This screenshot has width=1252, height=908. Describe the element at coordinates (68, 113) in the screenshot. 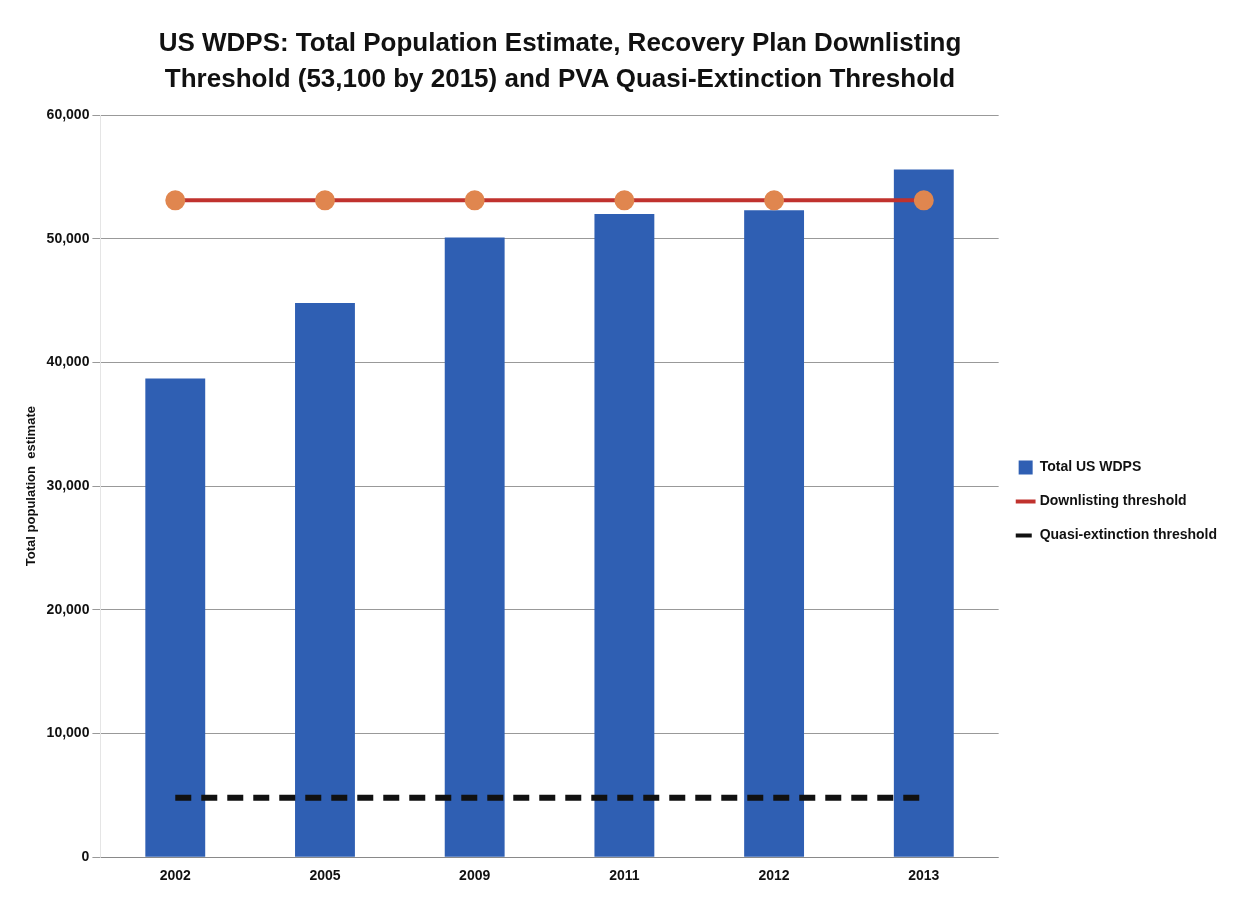

I see `y-tick-label: 60,000` at that location.